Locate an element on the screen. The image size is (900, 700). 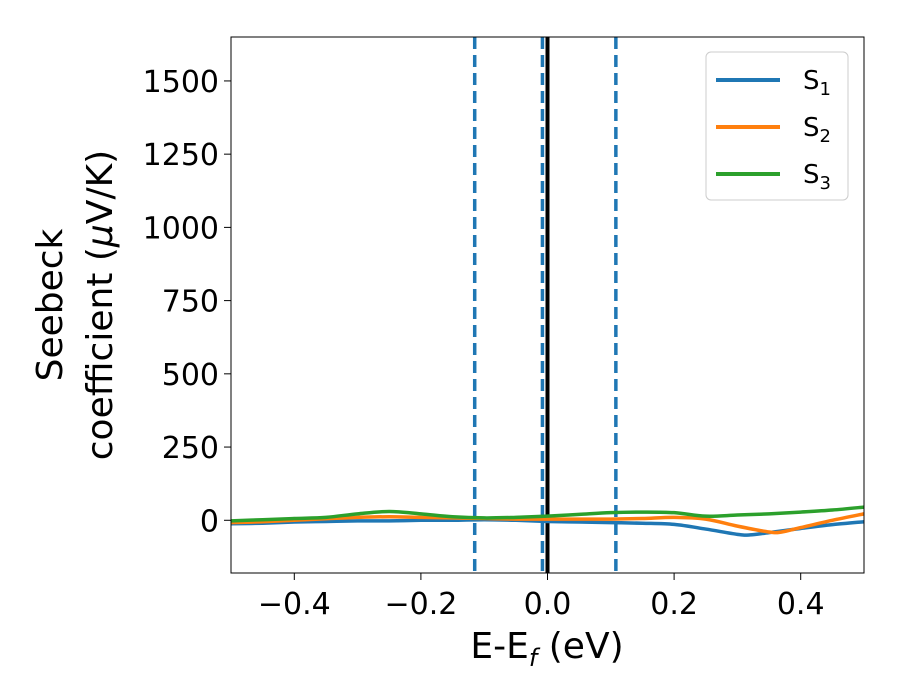
y-tick-label: 750 is located at coordinates (190, 302).